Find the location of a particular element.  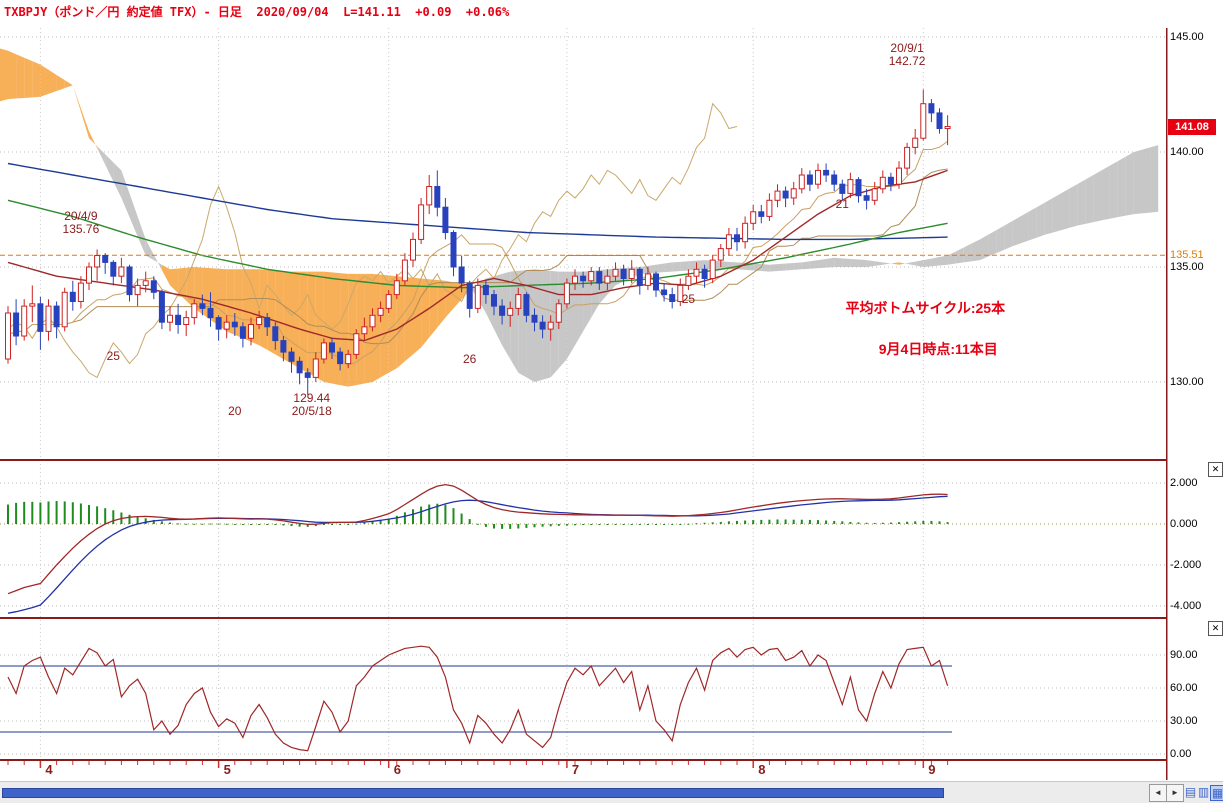

h-scrollbar-thumb is located at coordinates (473, 793).